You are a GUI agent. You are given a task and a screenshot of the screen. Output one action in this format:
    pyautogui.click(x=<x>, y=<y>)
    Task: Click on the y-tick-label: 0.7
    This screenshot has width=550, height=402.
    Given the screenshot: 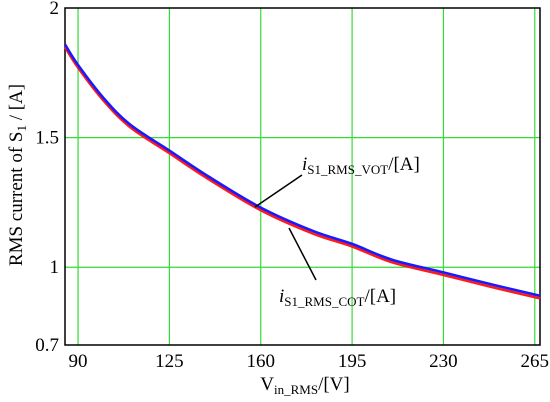 What is the action you would take?
    pyautogui.click(x=47, y=345)
    